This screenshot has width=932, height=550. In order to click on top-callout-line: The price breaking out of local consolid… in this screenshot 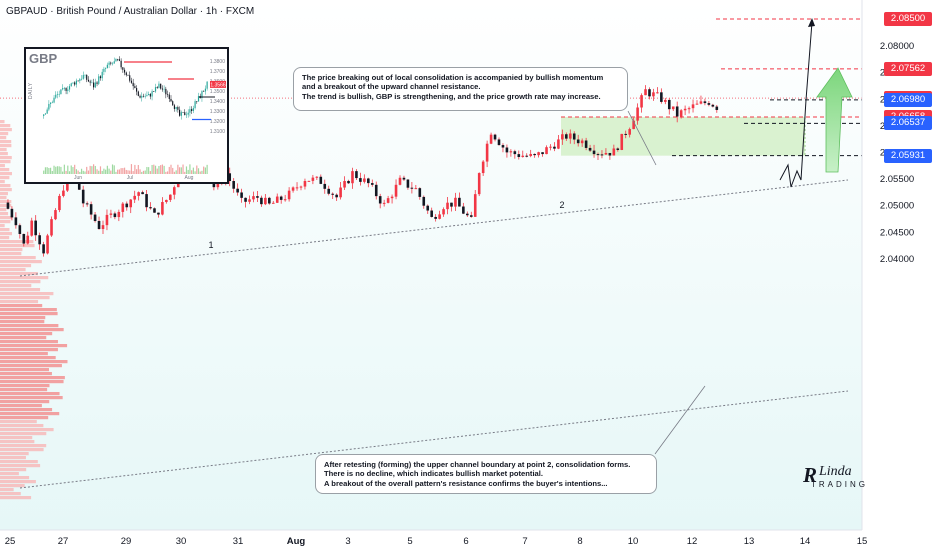, I will do `click(453, 77)`.